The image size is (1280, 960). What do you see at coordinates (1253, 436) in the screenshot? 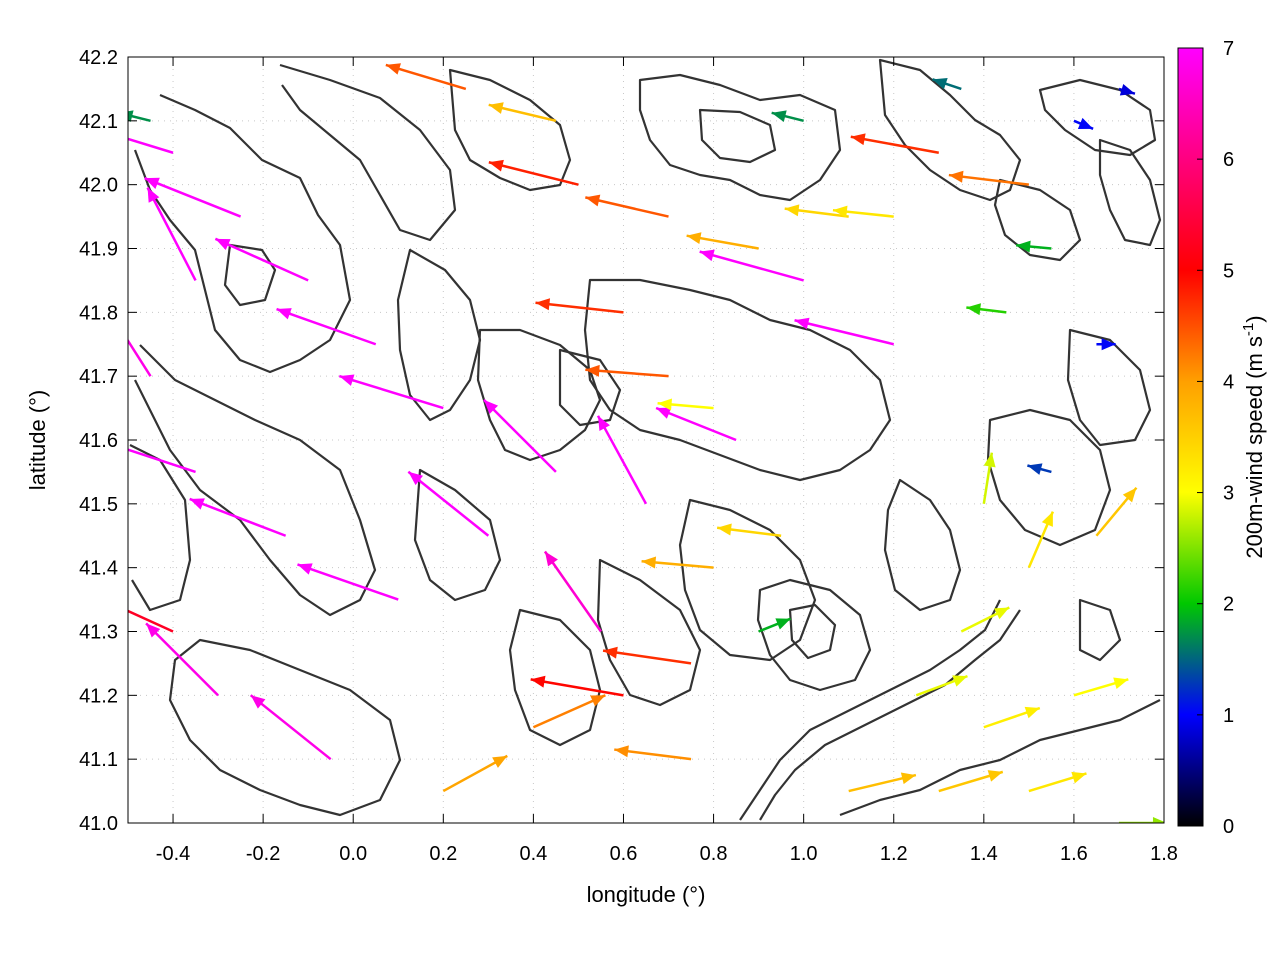
I see `colorbar-label: 200m-wind speed (m s-1)` at bounding box center [1253, 436].